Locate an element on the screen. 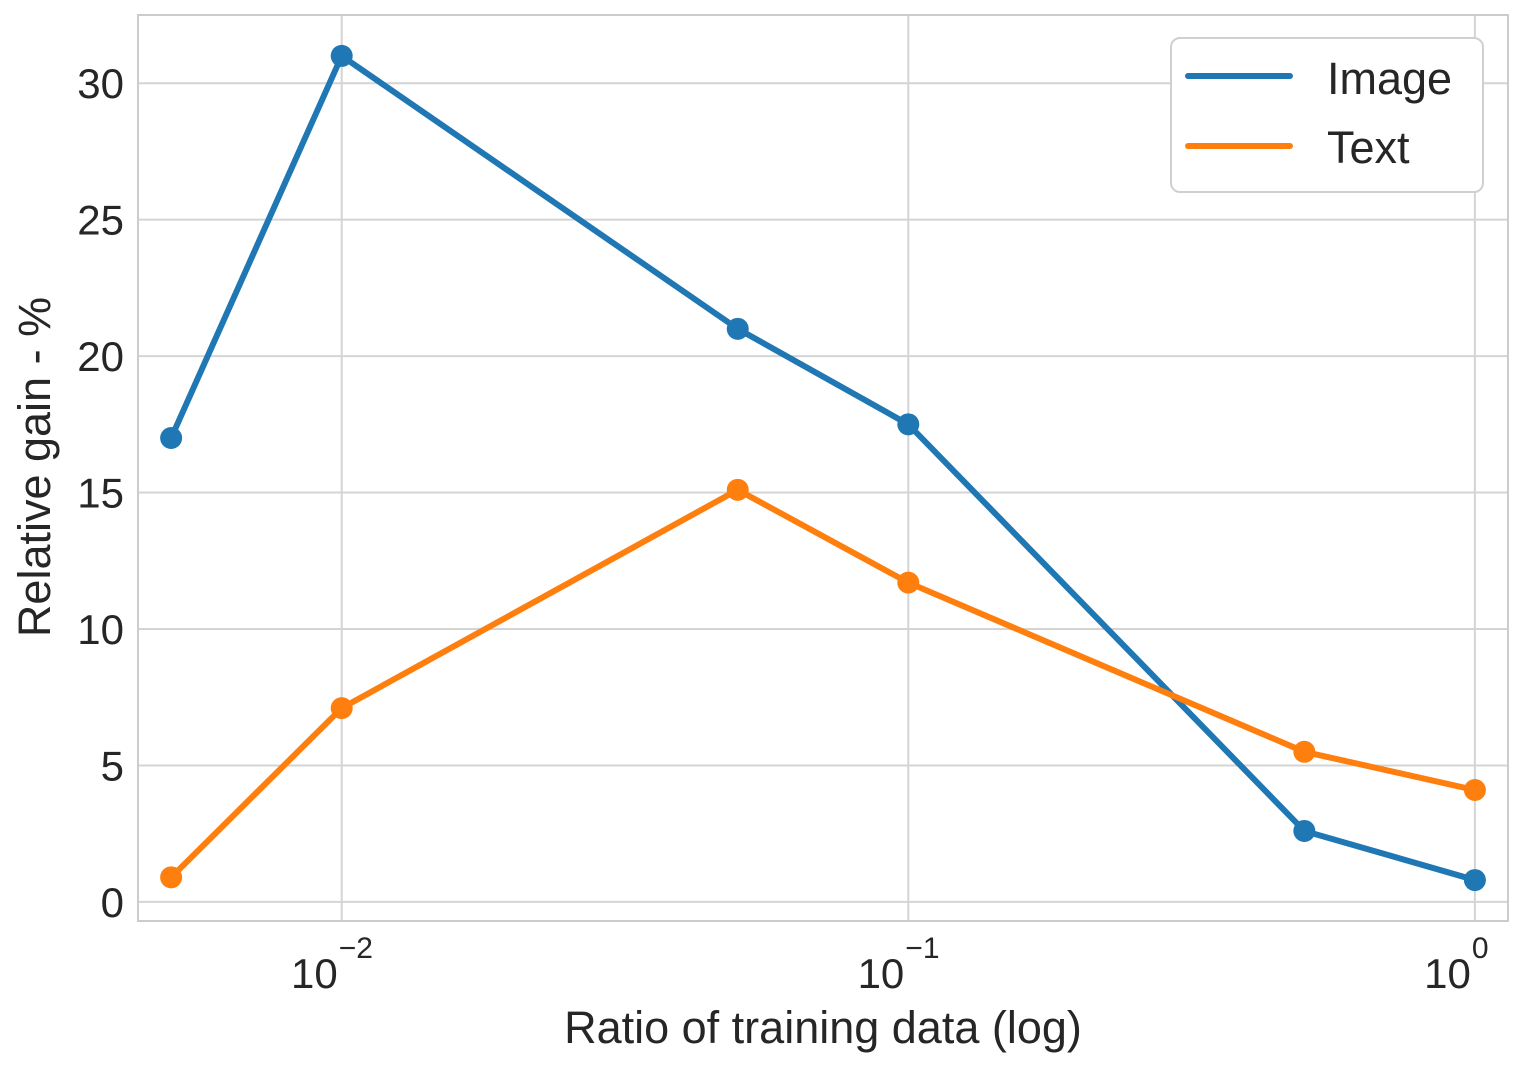  y-tick-label: 30 is located at coordinates (100, 83).